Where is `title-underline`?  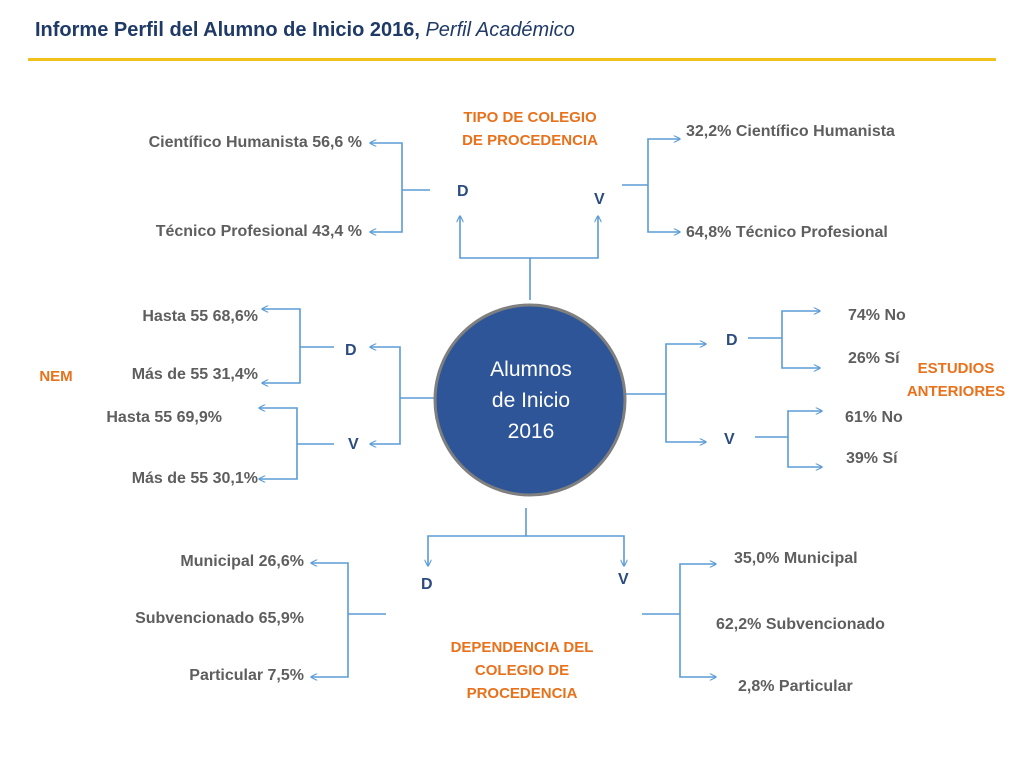
title-underline is located at coordinates (512, 59).